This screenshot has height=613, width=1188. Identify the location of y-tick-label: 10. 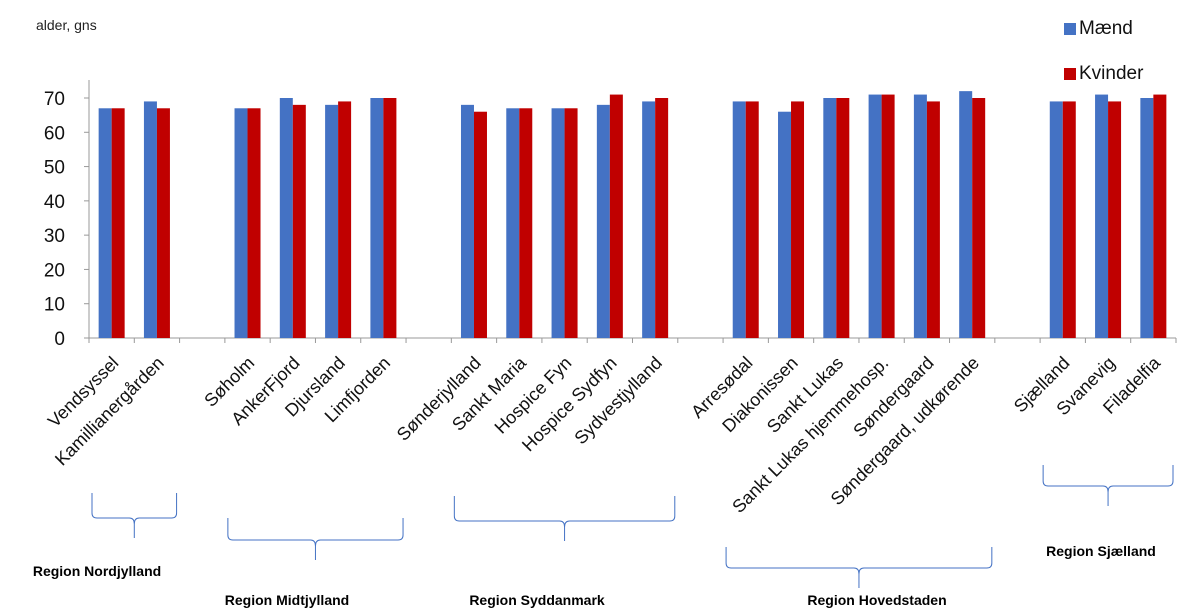
(54, 305).